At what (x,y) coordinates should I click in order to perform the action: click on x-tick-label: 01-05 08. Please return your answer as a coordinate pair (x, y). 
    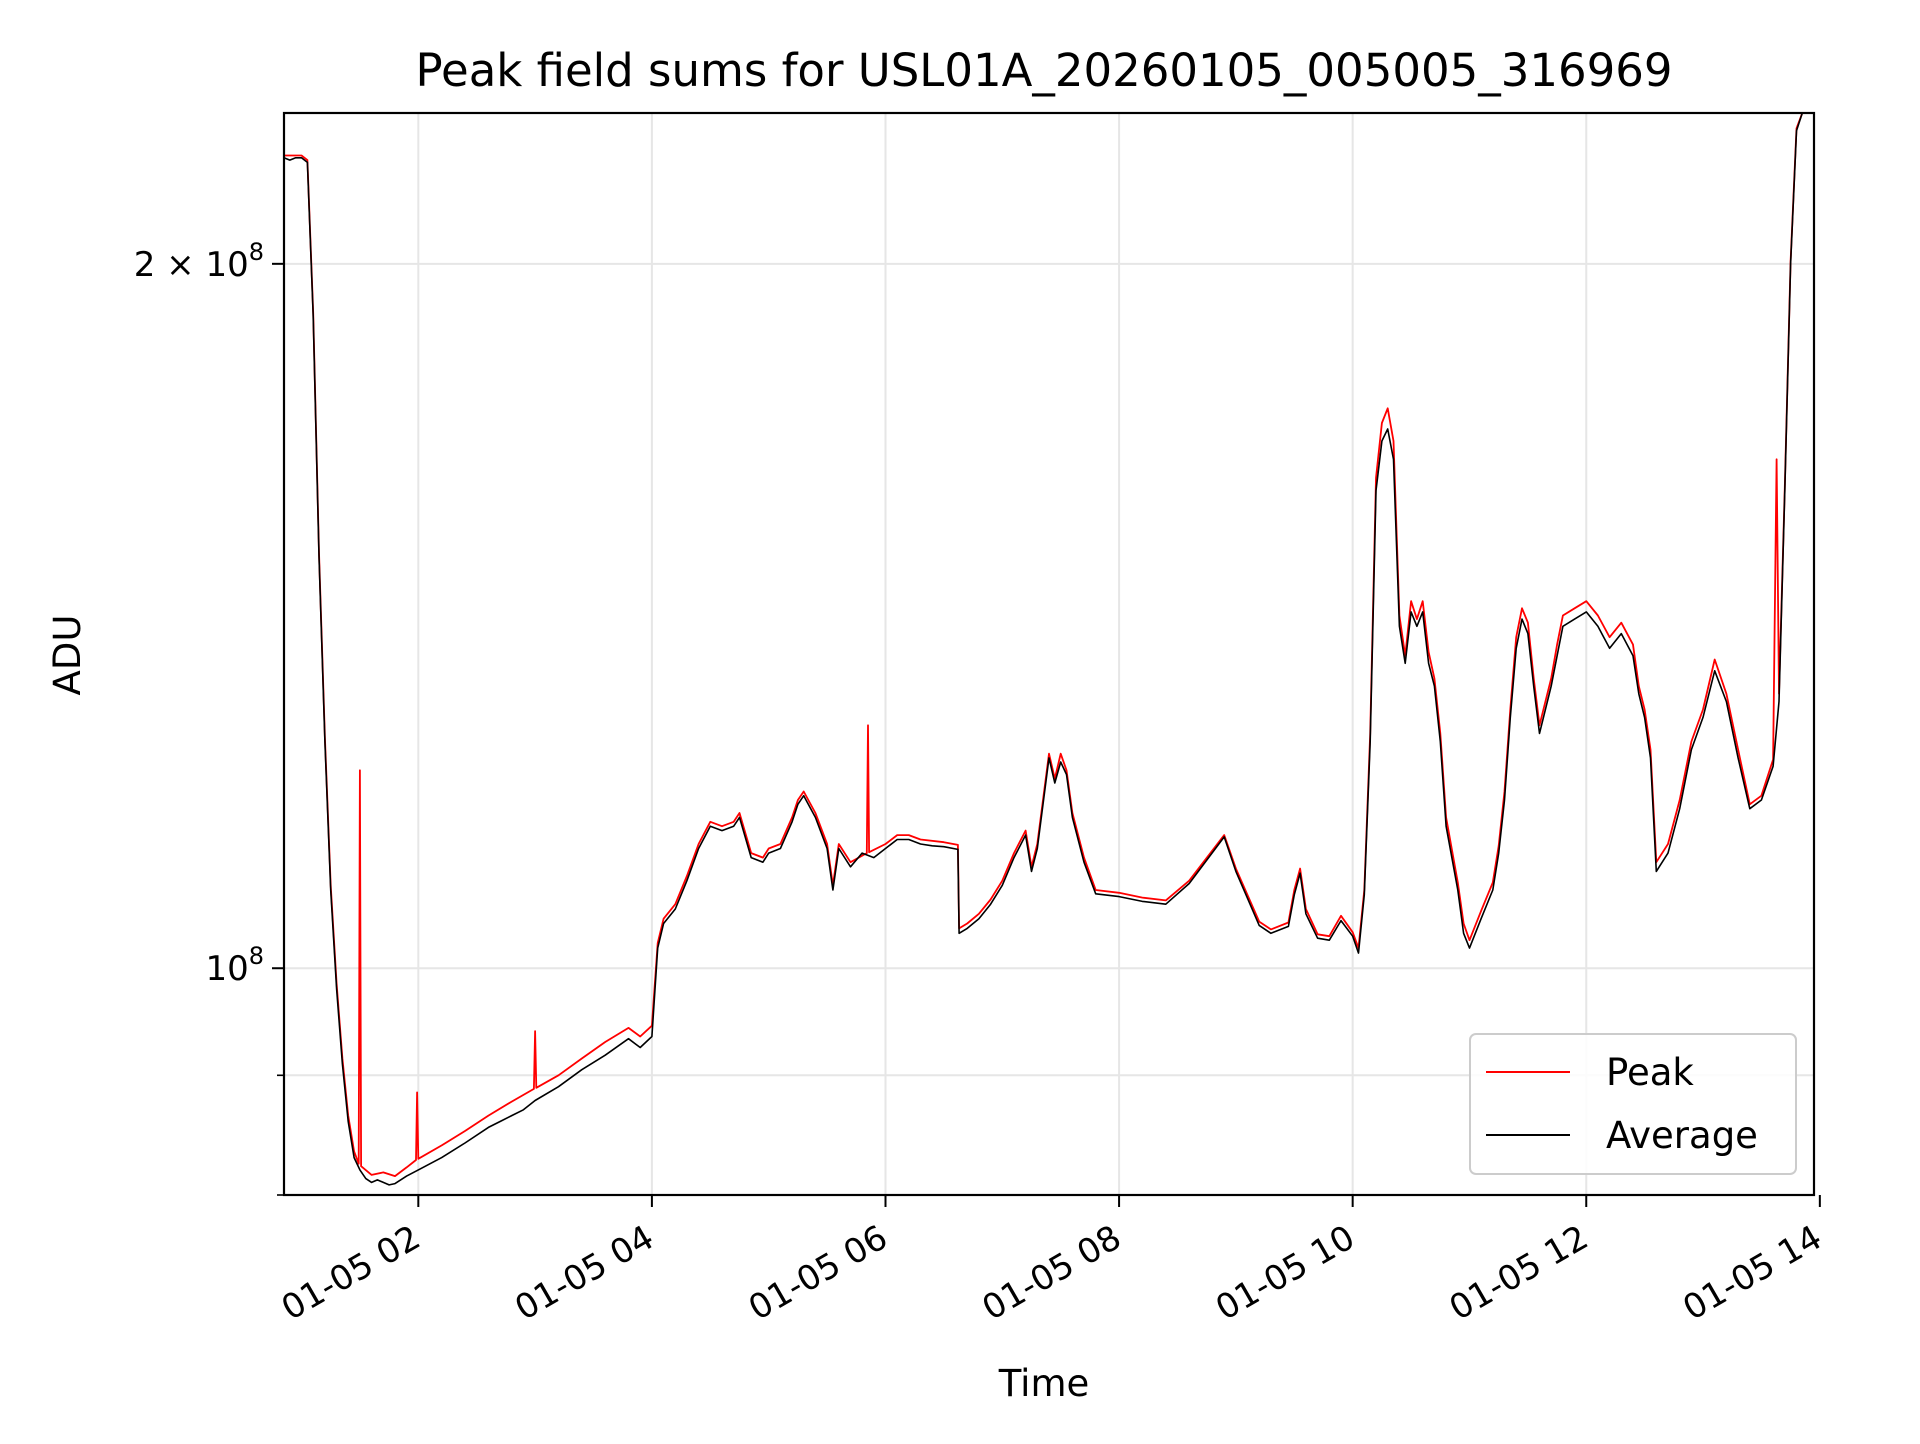
    Looking at the image, I should click on (1052, 1273).